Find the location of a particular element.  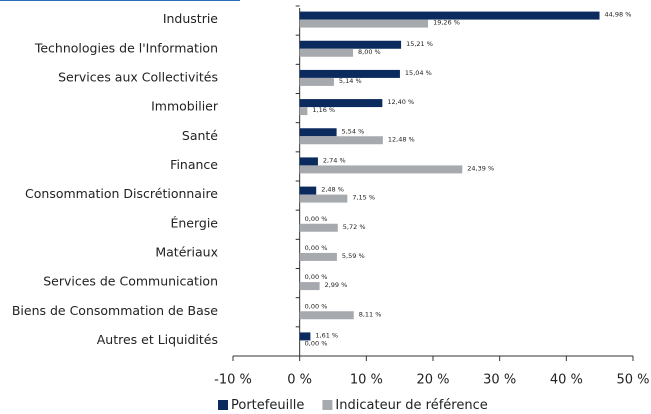

category-label: Services aux Collectivités is located at coordinates (138, 76).